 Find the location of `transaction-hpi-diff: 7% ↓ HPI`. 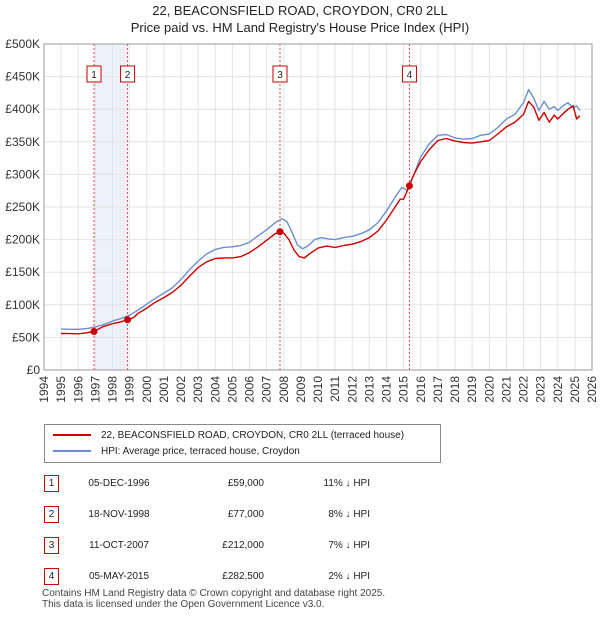

transaction-hpi-diff: 7% ↓ HPI is located at coordinates (349, 545).